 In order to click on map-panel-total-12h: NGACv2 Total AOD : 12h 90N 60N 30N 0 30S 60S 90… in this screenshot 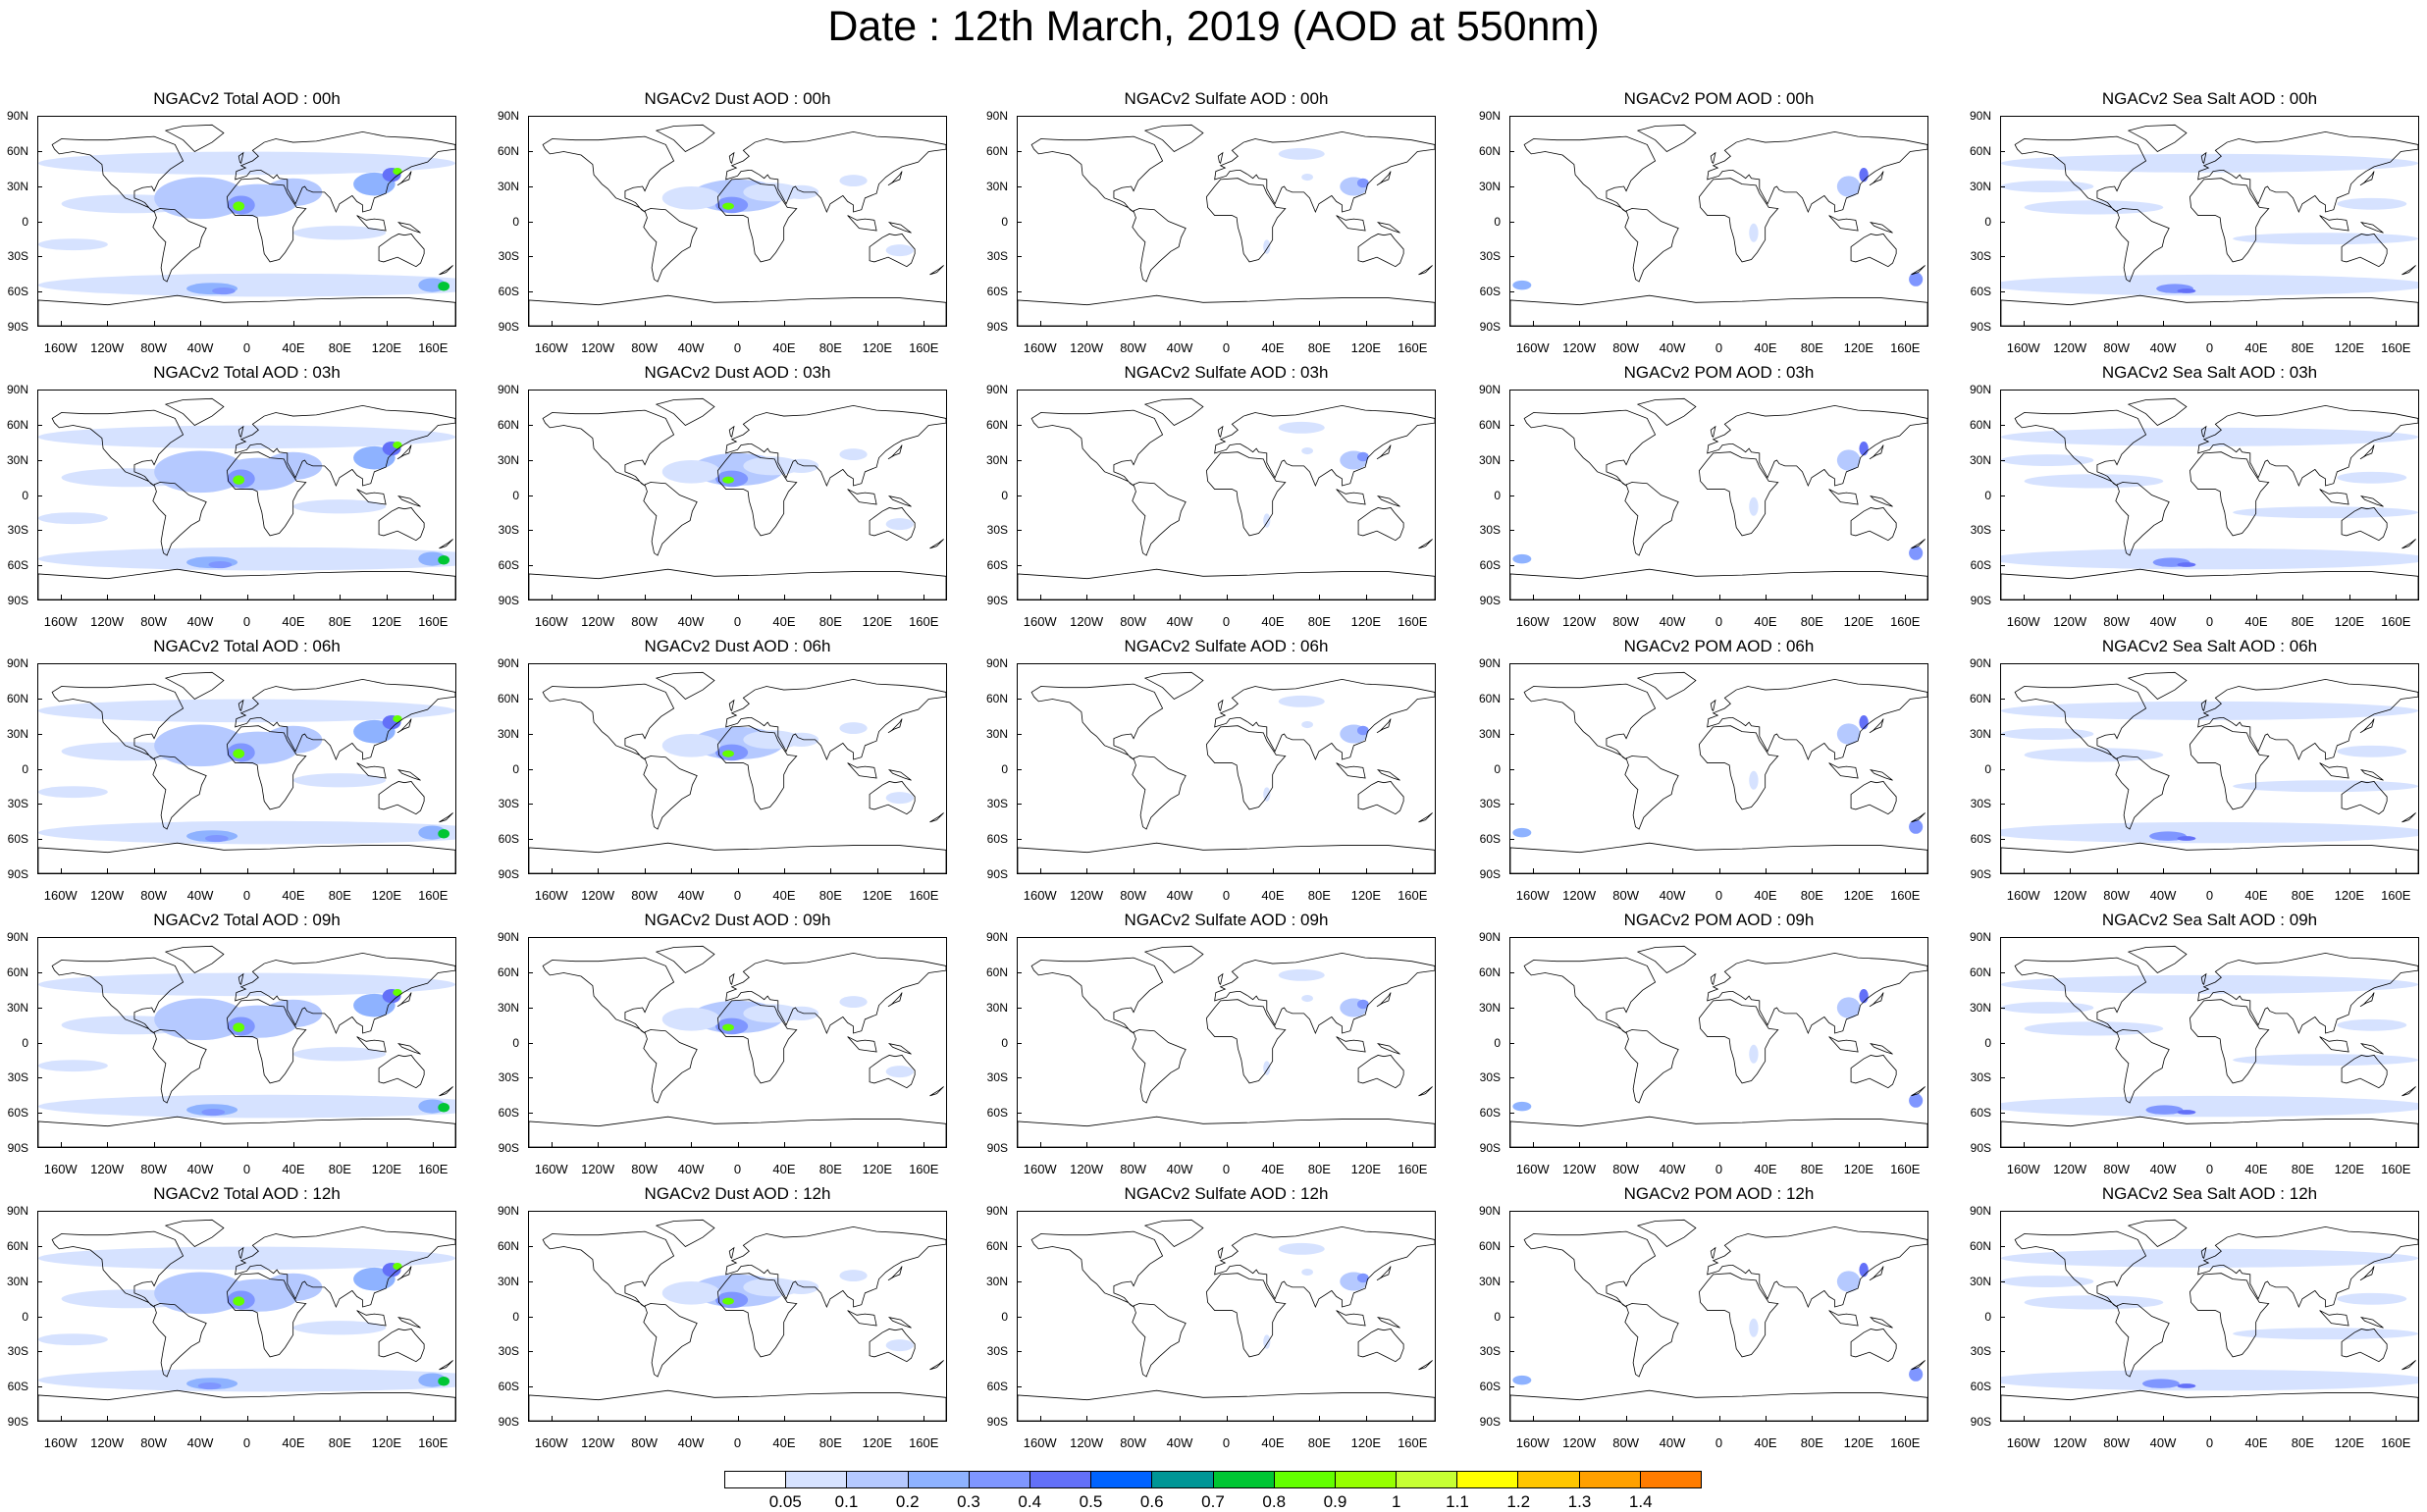, I will do `click(231, 1317)`.